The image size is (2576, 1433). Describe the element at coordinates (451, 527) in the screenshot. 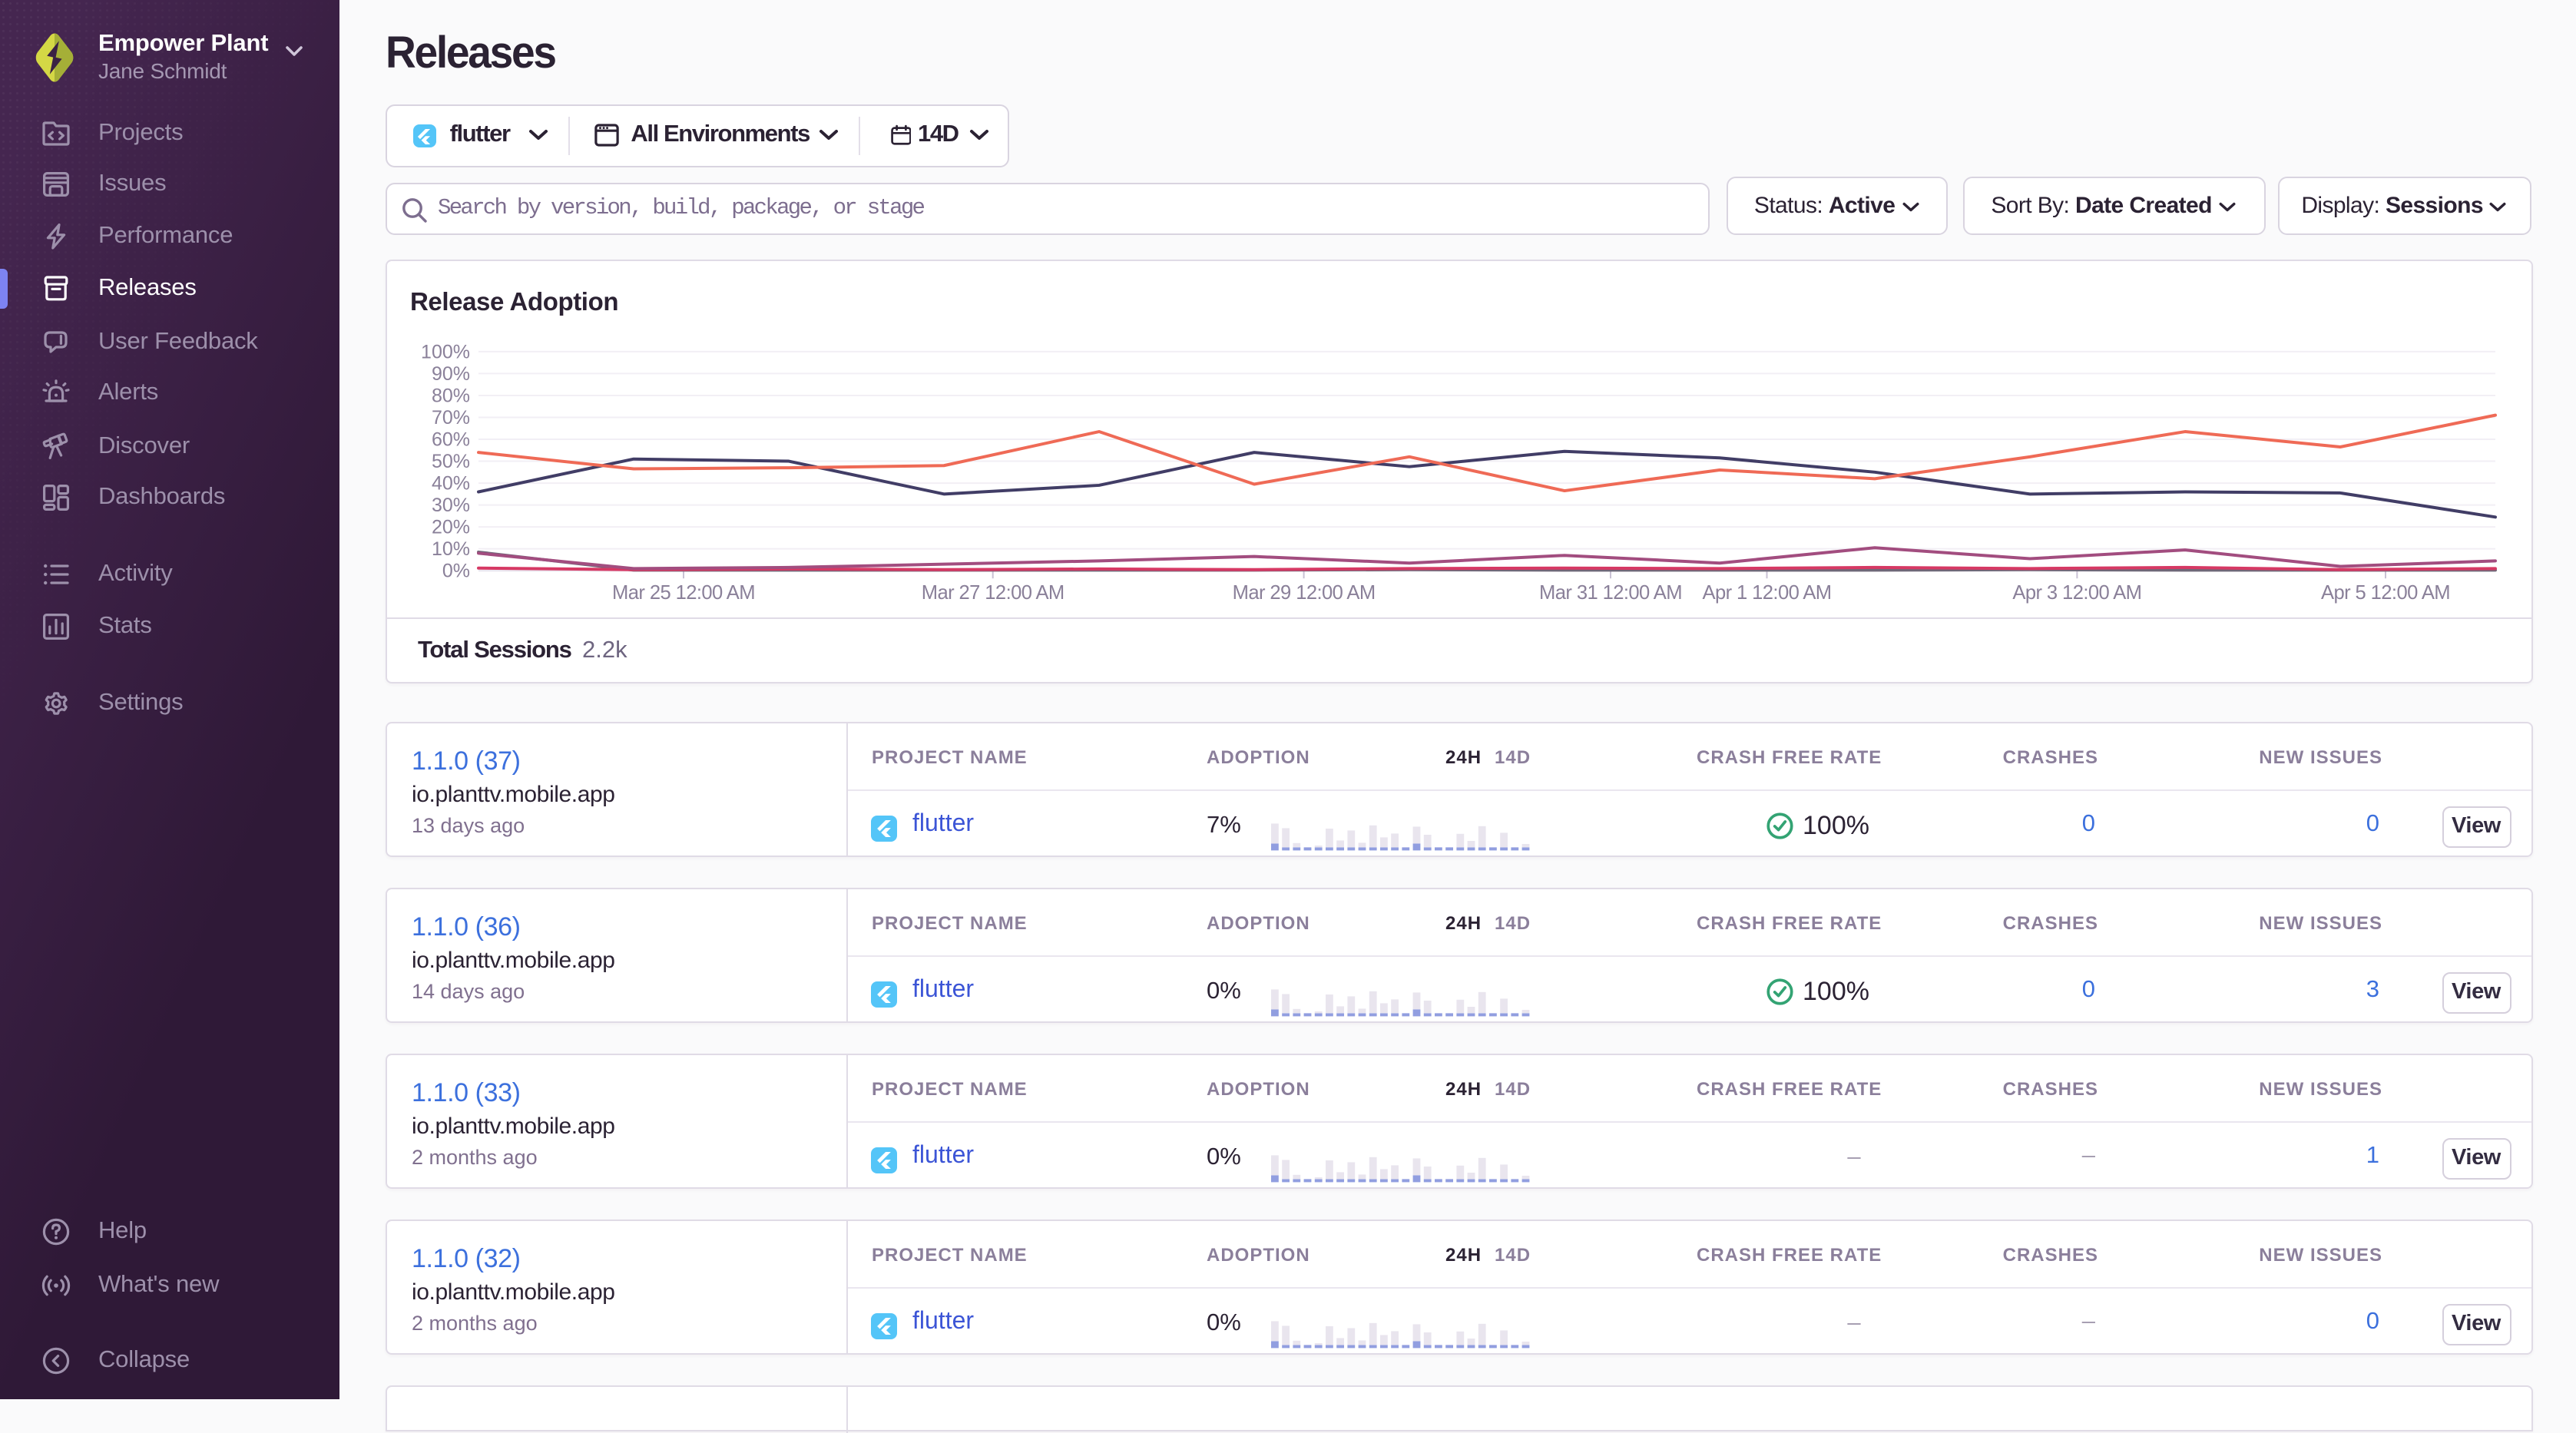

I see `svg-text: 20%` at that location.